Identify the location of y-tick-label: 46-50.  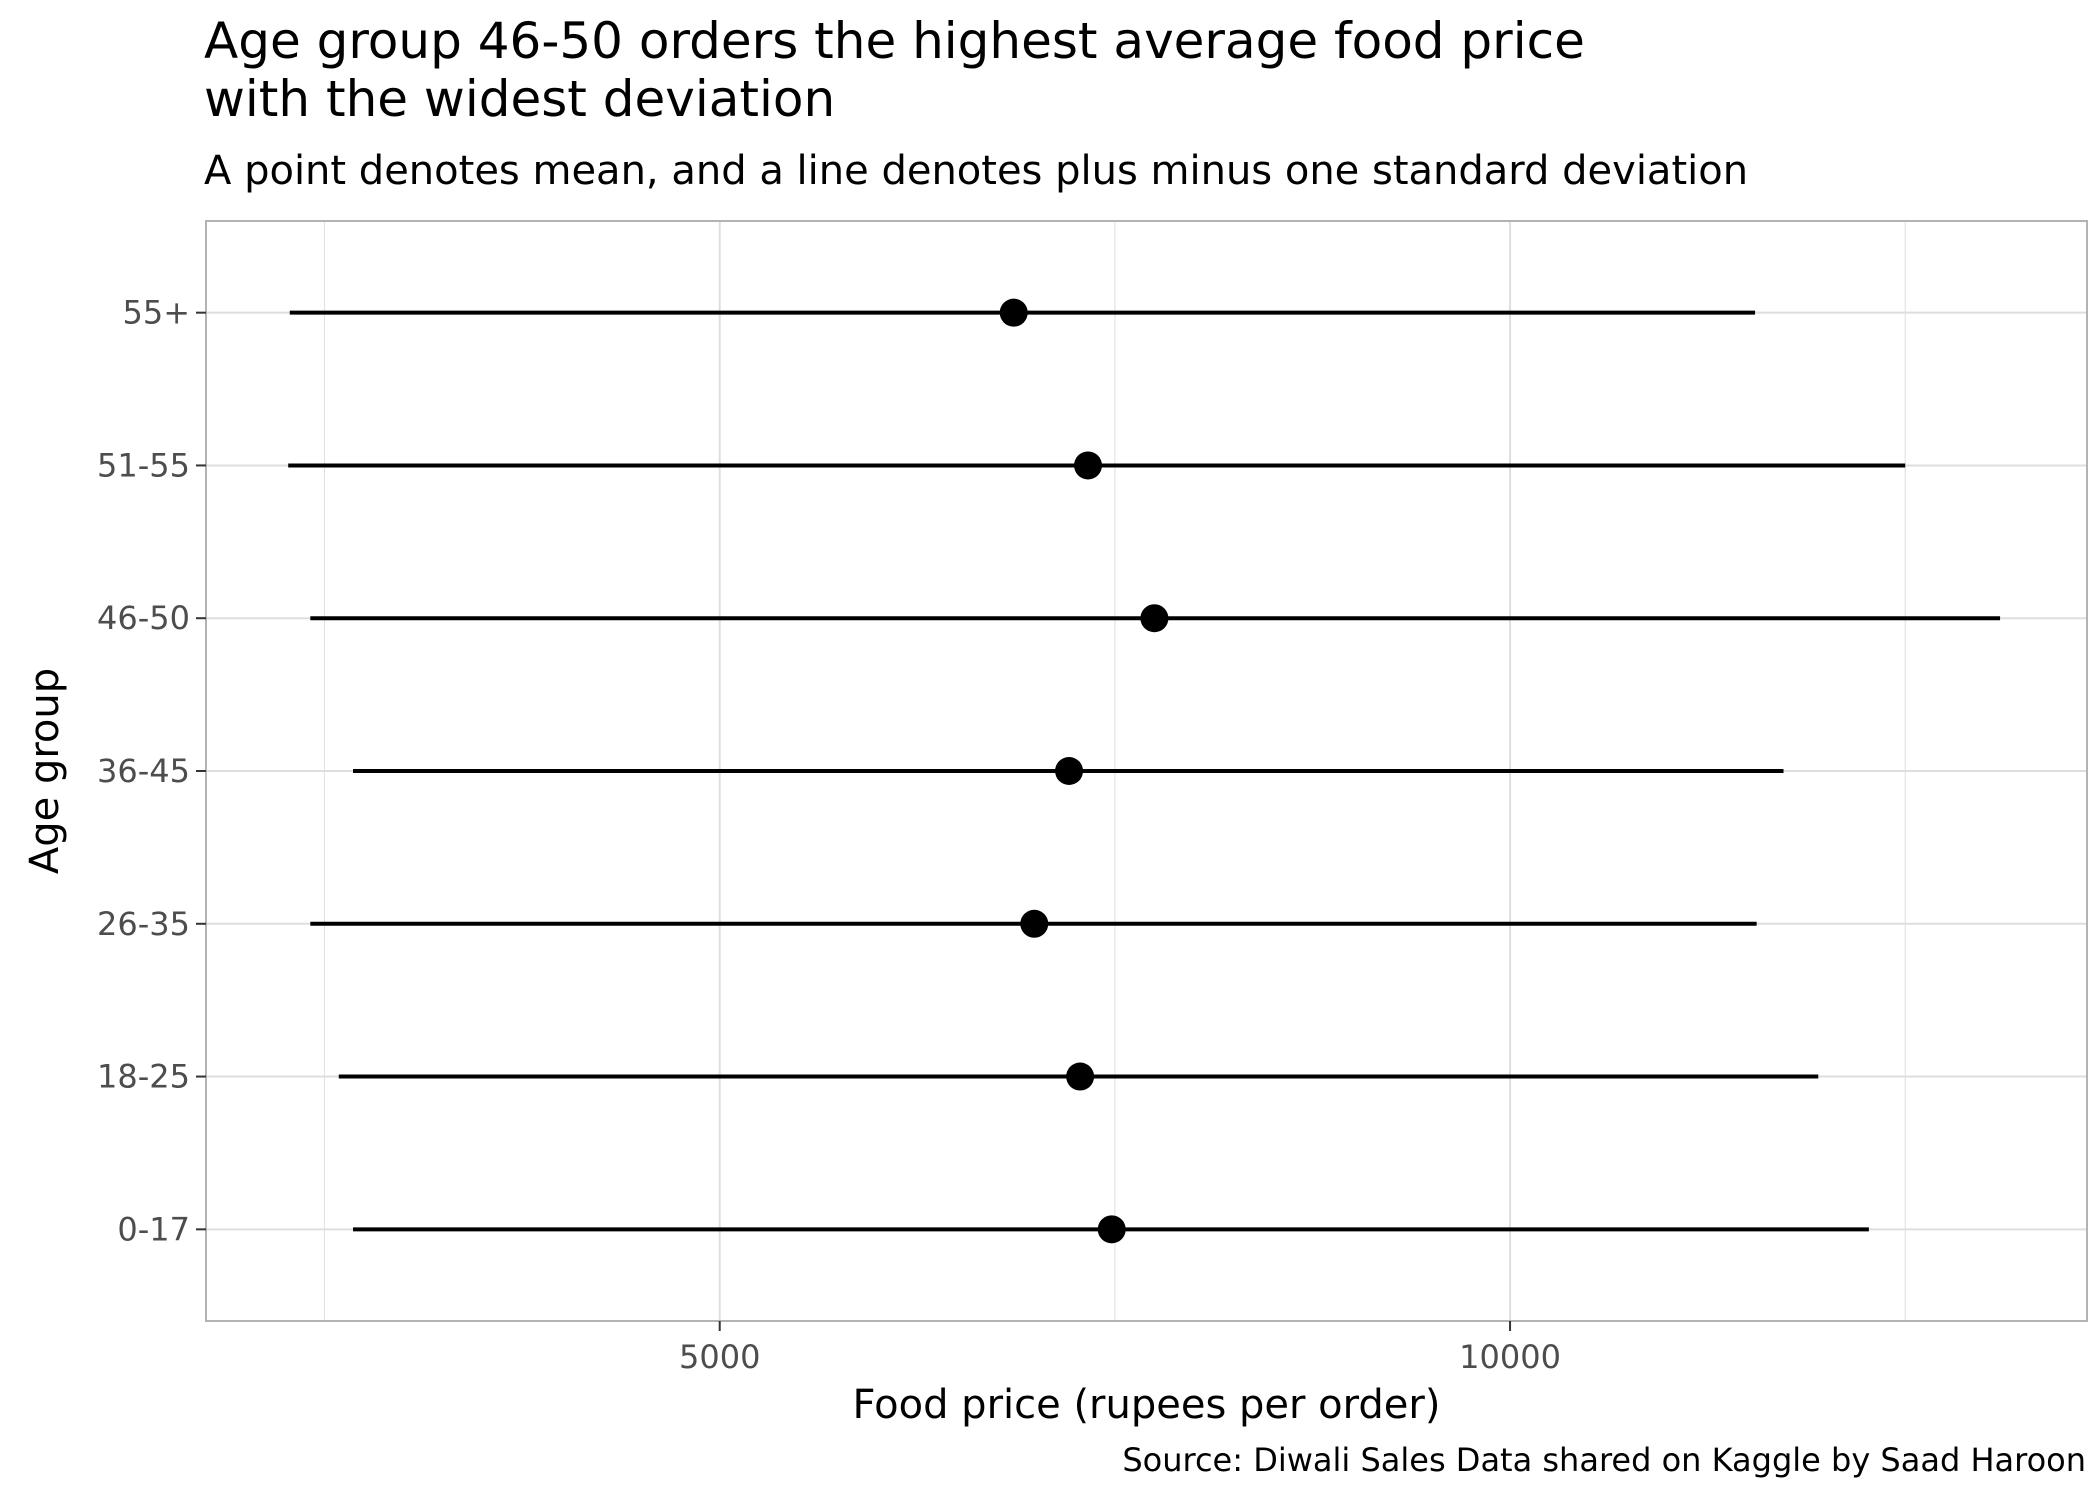
(143, 618).